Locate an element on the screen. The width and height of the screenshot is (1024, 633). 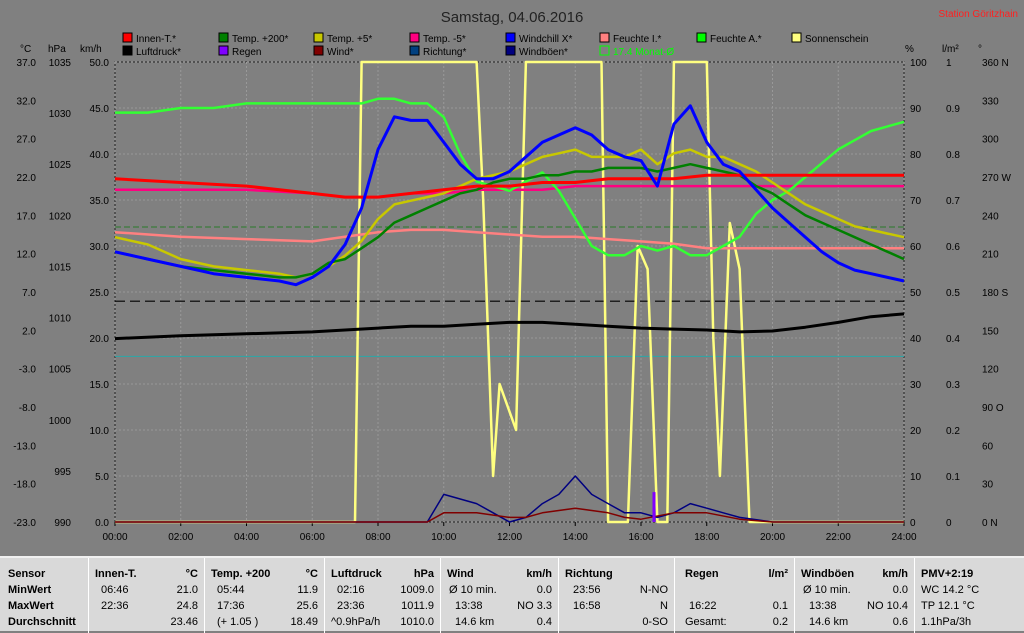
y-tick-pct: 70 is located at coordinates (916, 201).